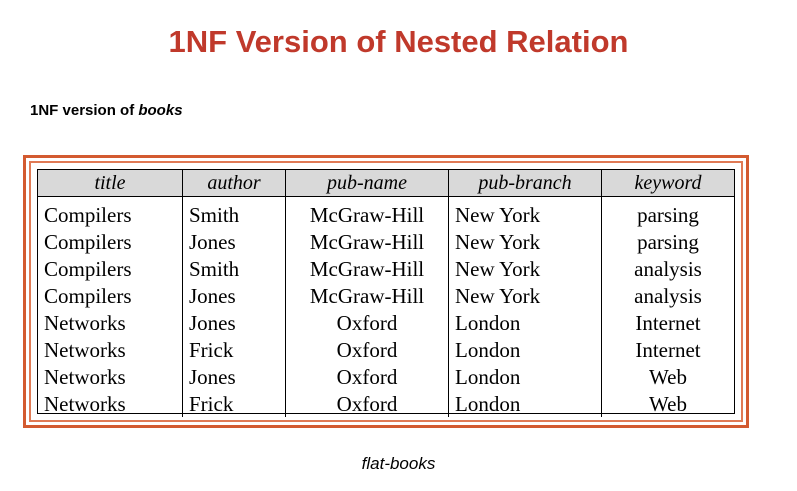 The image size is (797, 491). Describe the element at coordinates (84, 110) in the screenshot. I see `subtitle-text: 1NF version of` at that location.